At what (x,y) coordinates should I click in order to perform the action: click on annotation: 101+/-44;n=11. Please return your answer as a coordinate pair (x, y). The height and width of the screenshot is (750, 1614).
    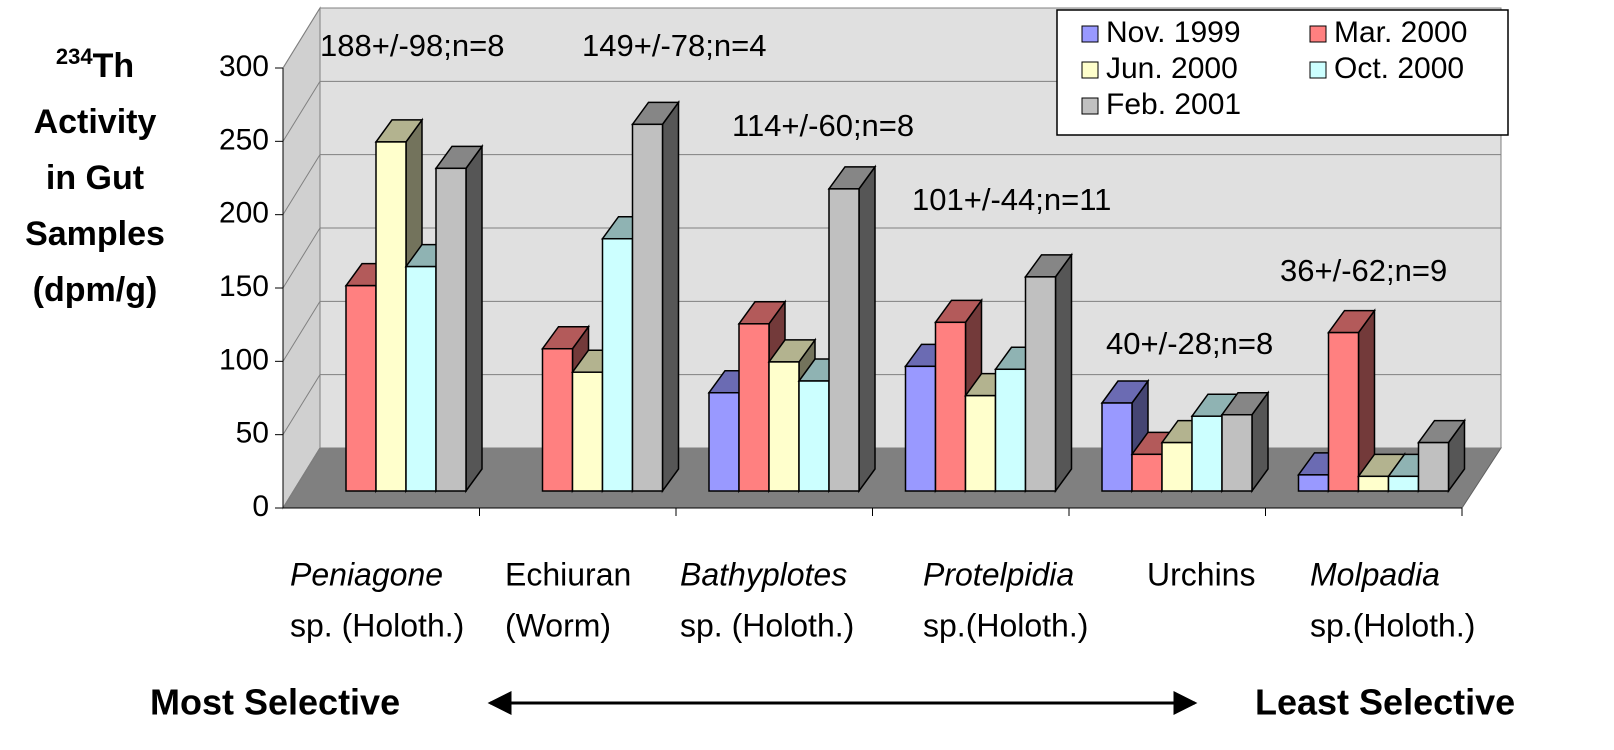
    Looking at the image, I should click on (1011, 199).